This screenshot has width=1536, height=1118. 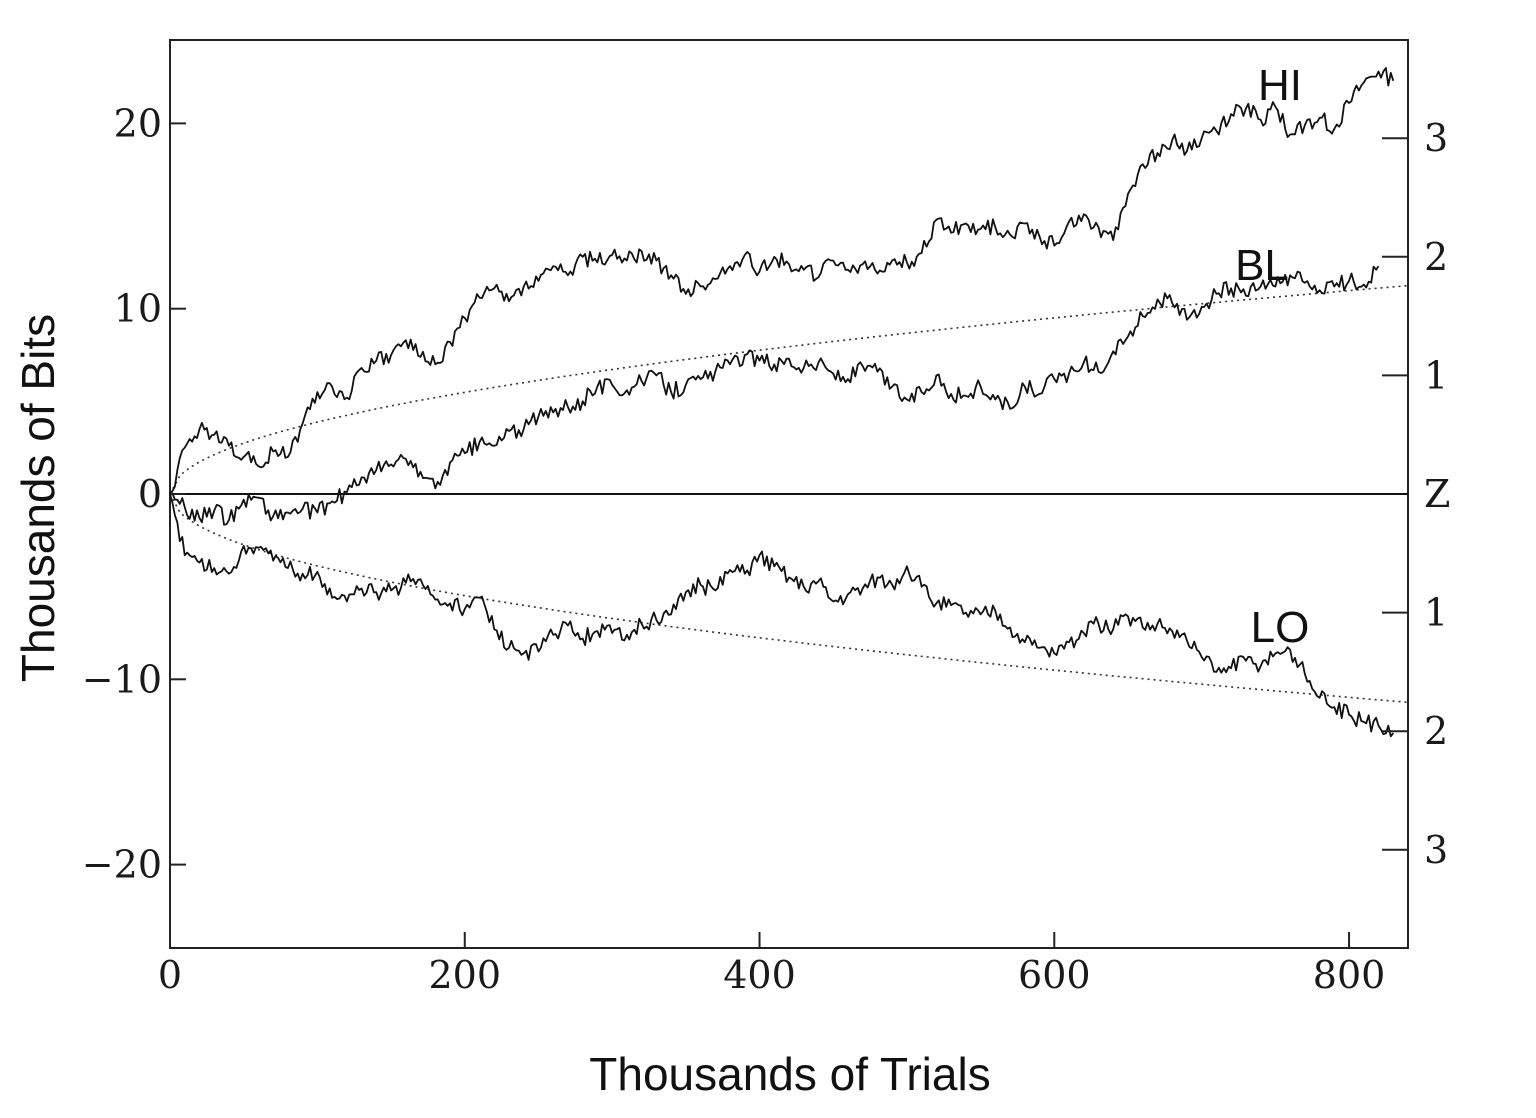 I want to click on y-tick-label: 0, so click(x=150, y=494).